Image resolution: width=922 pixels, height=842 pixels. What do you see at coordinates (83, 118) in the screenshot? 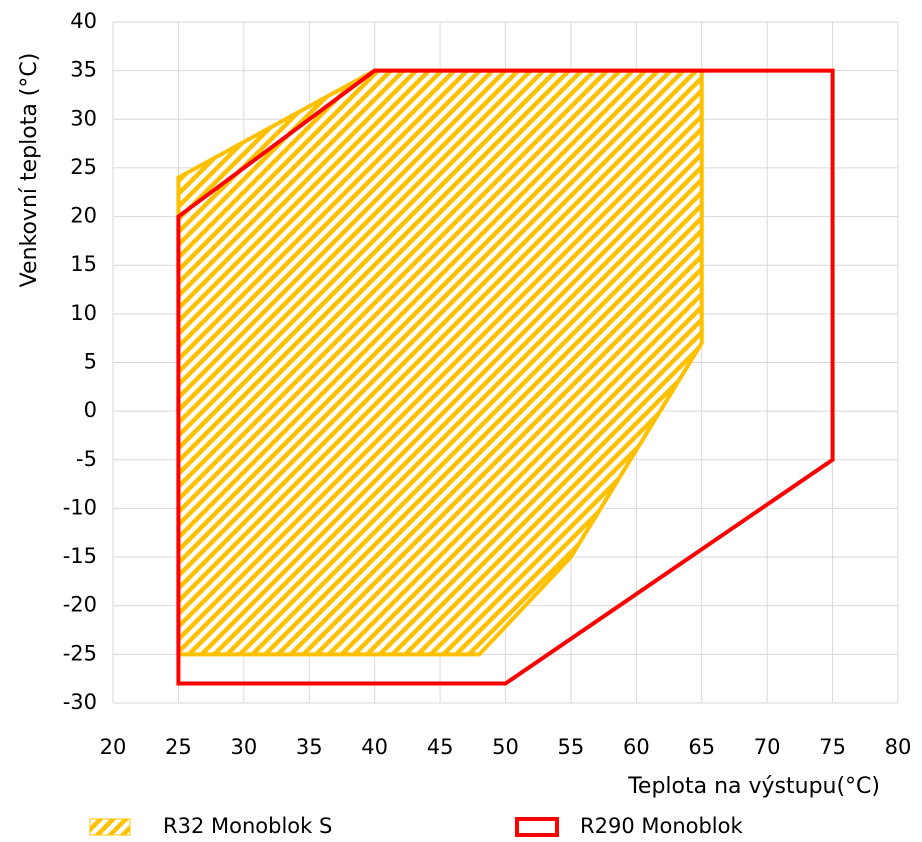
I see `y-tick-label: 30` at bounding box center [83, 118].